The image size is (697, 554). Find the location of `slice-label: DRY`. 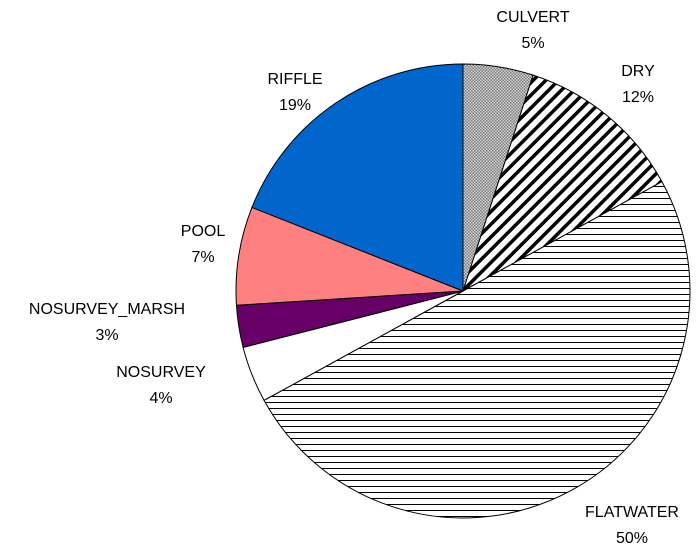

slice-label: DRY is located at coordinates (638, 71).